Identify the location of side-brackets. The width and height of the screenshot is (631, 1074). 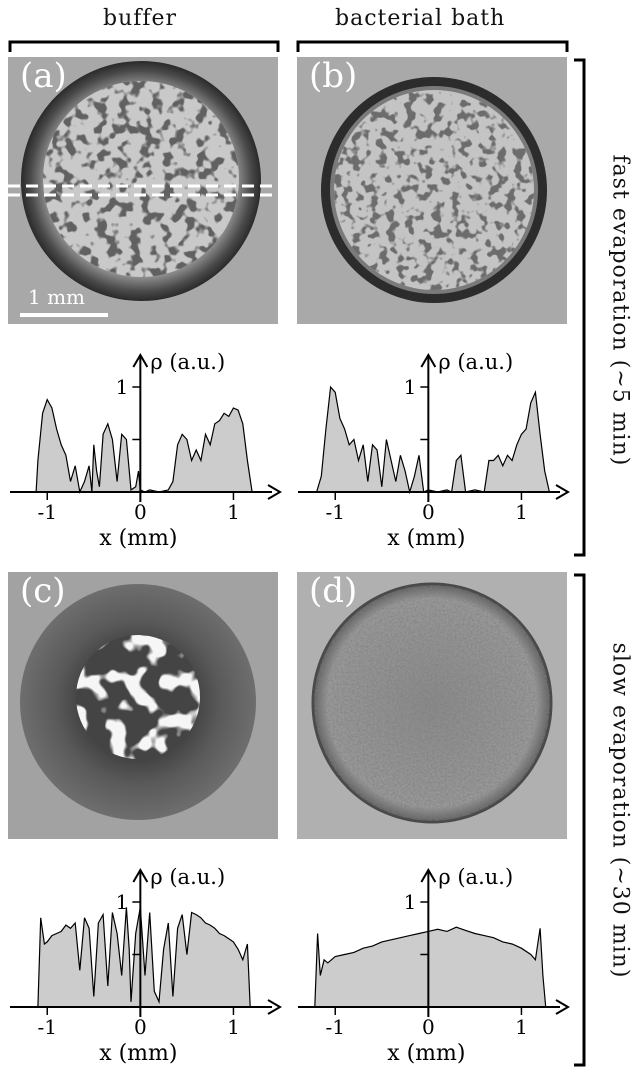
(580, 562).